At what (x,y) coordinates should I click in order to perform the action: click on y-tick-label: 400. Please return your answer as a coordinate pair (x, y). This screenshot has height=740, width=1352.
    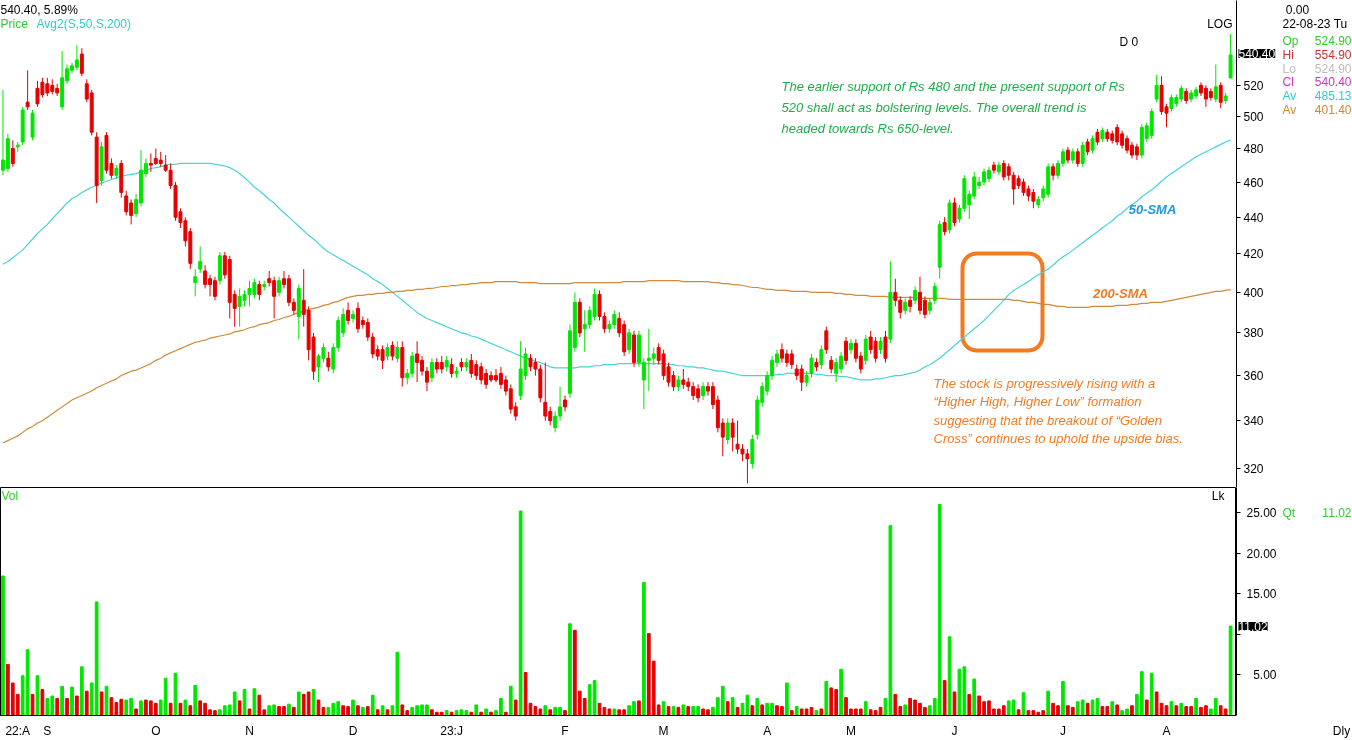
    Looking at the image, I should click on (1253, 292).